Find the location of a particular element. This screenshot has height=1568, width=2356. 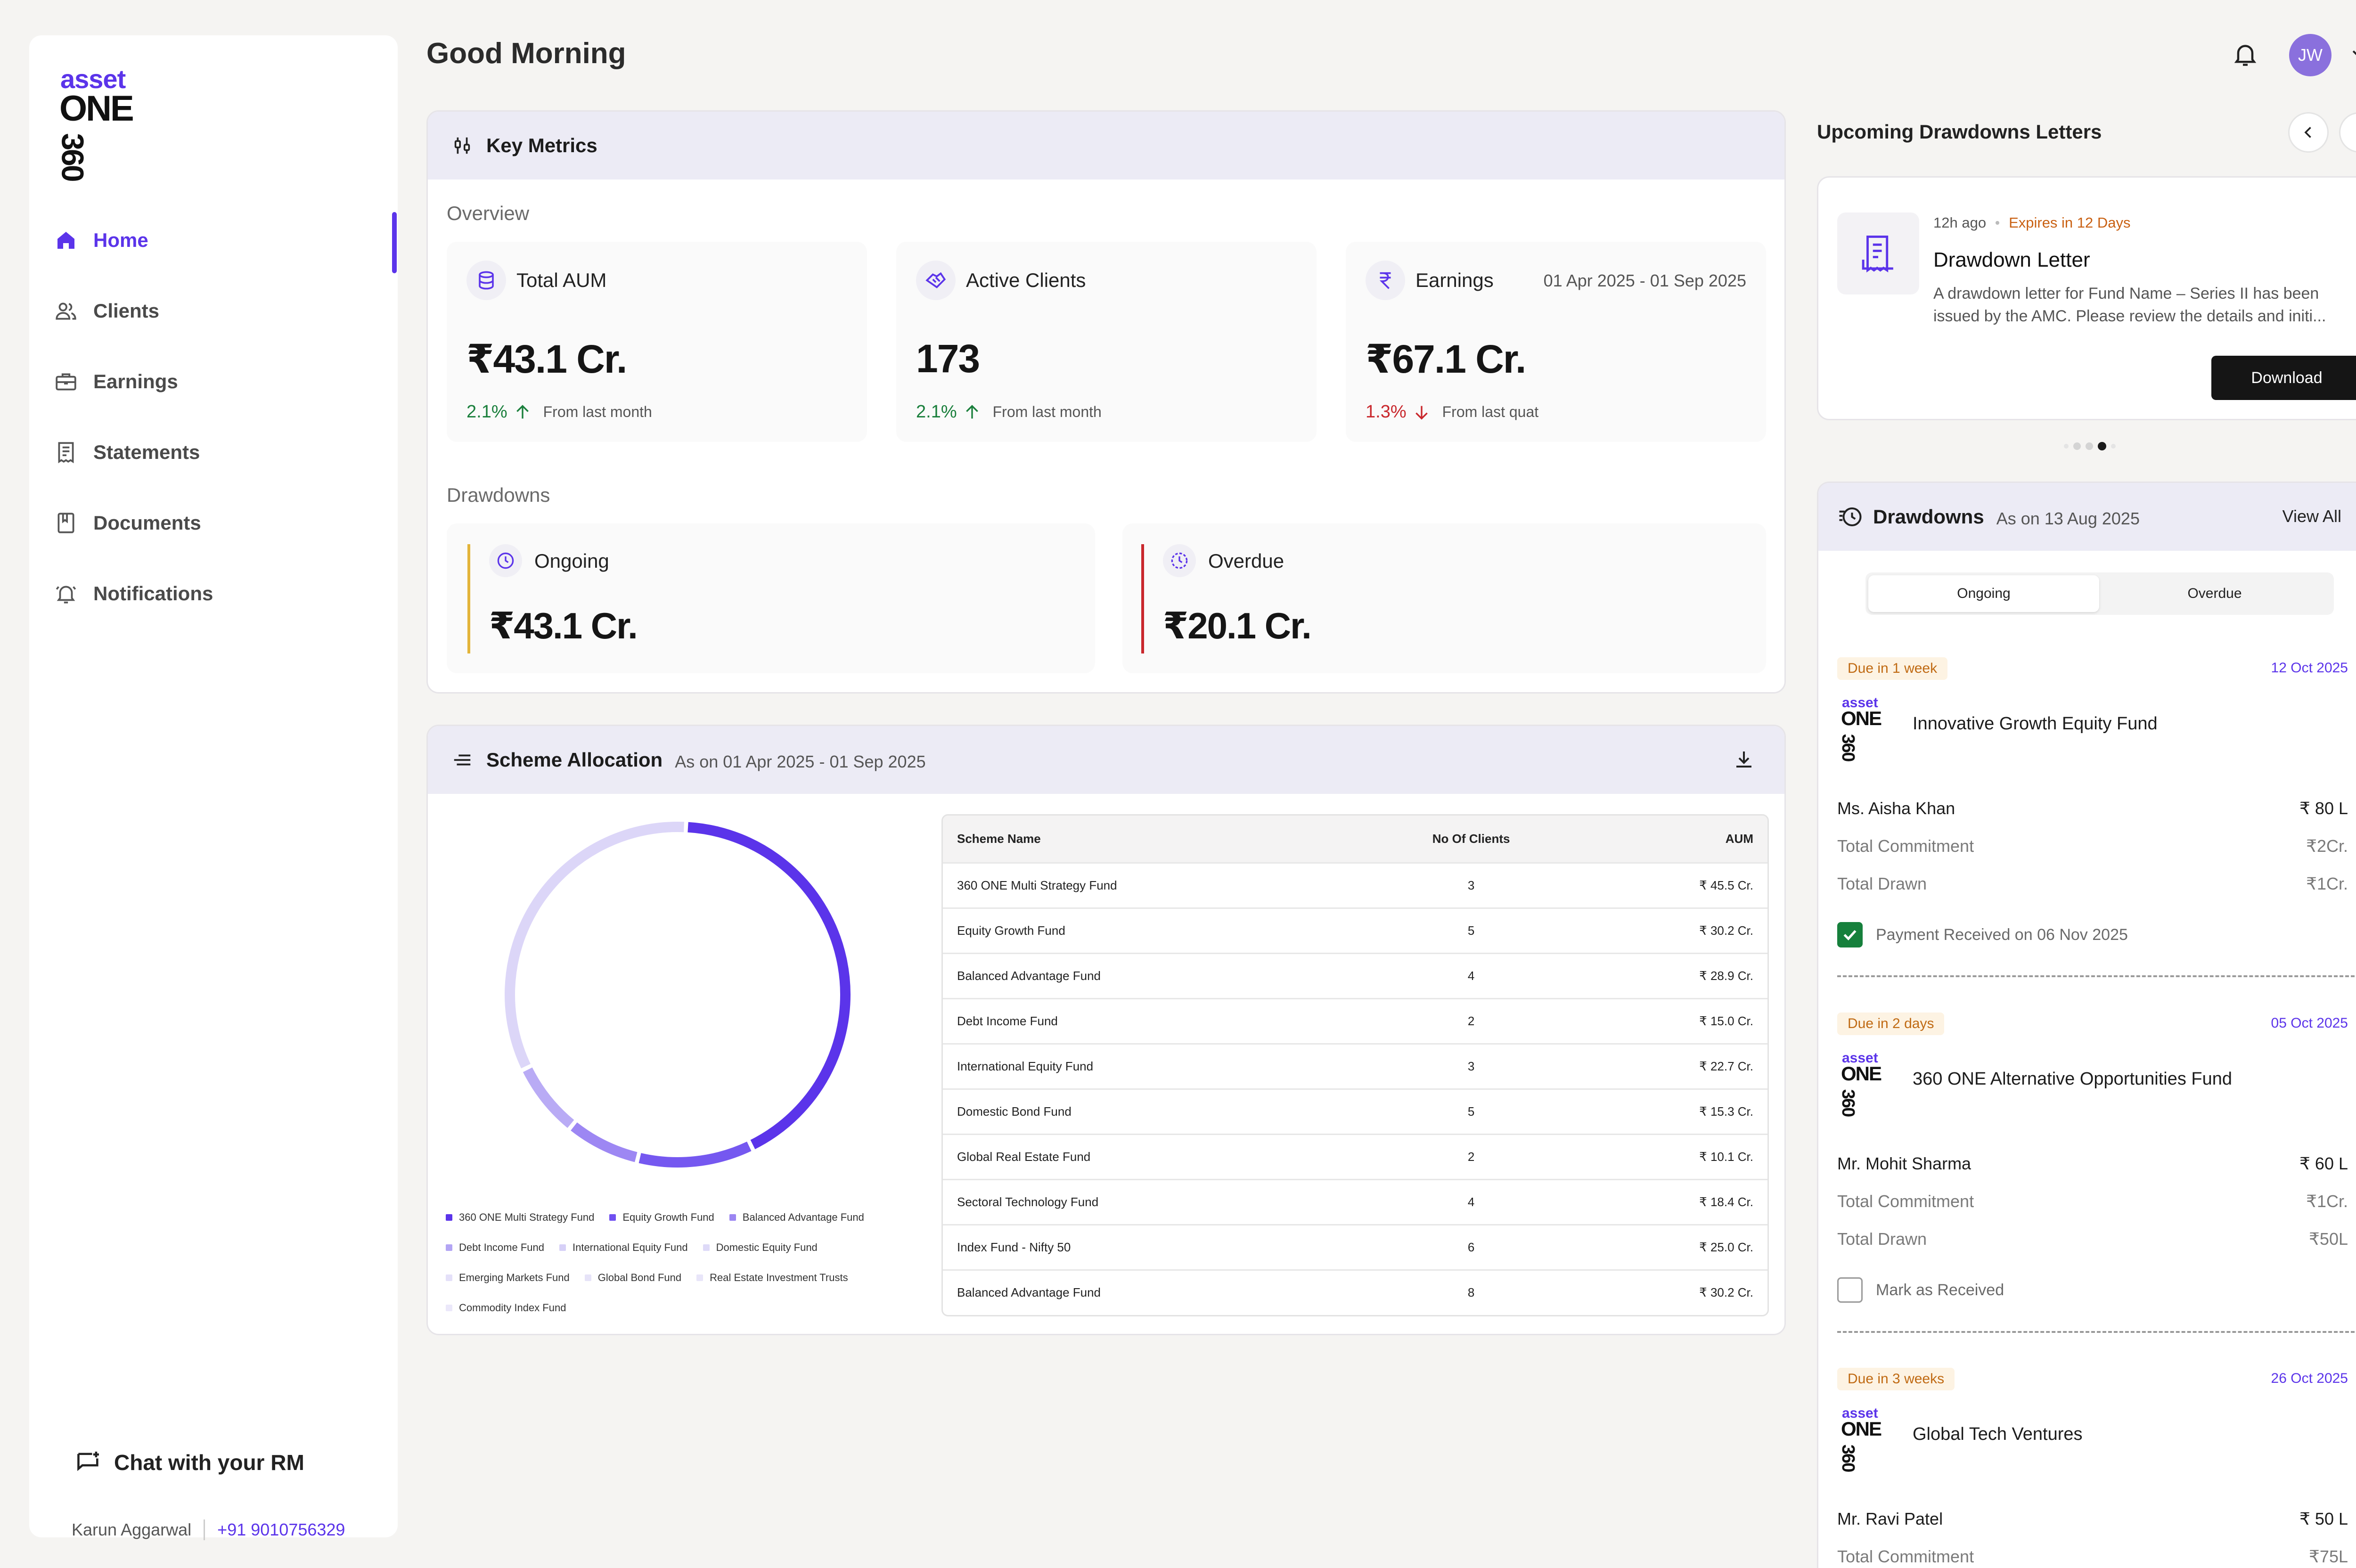

drawdowns-label: Drawdowns is located at coordinates (498, 495).